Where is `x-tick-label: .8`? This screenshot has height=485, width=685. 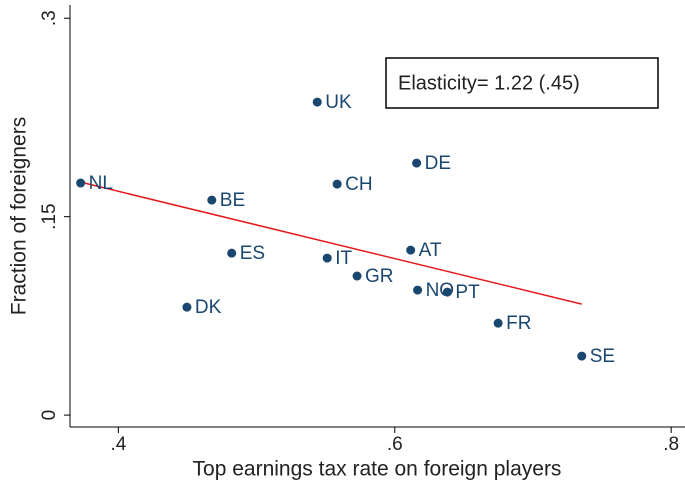 x-tick-label: .8 is located at coordinates (671, 444).